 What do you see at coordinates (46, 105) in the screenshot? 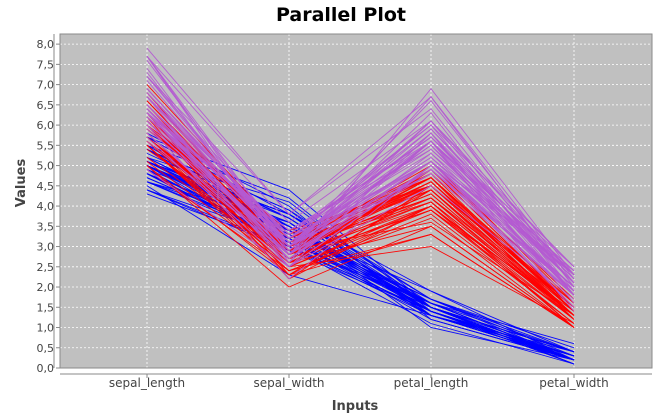
I see `y-tick-label: 6,5` at bounding box center [46, 105].